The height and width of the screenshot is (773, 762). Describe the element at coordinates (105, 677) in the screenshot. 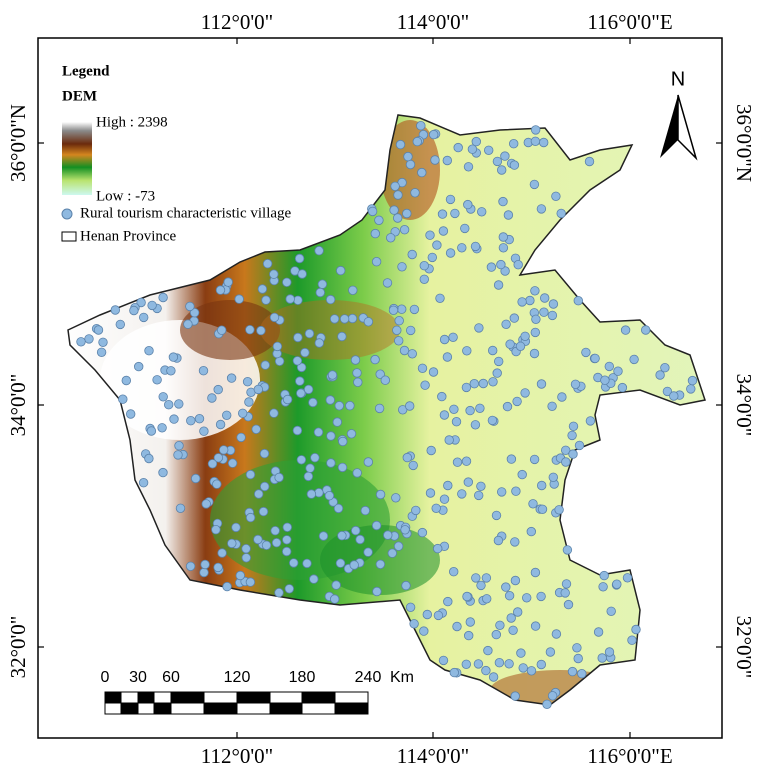

I see `scale-label: 0` at that location.